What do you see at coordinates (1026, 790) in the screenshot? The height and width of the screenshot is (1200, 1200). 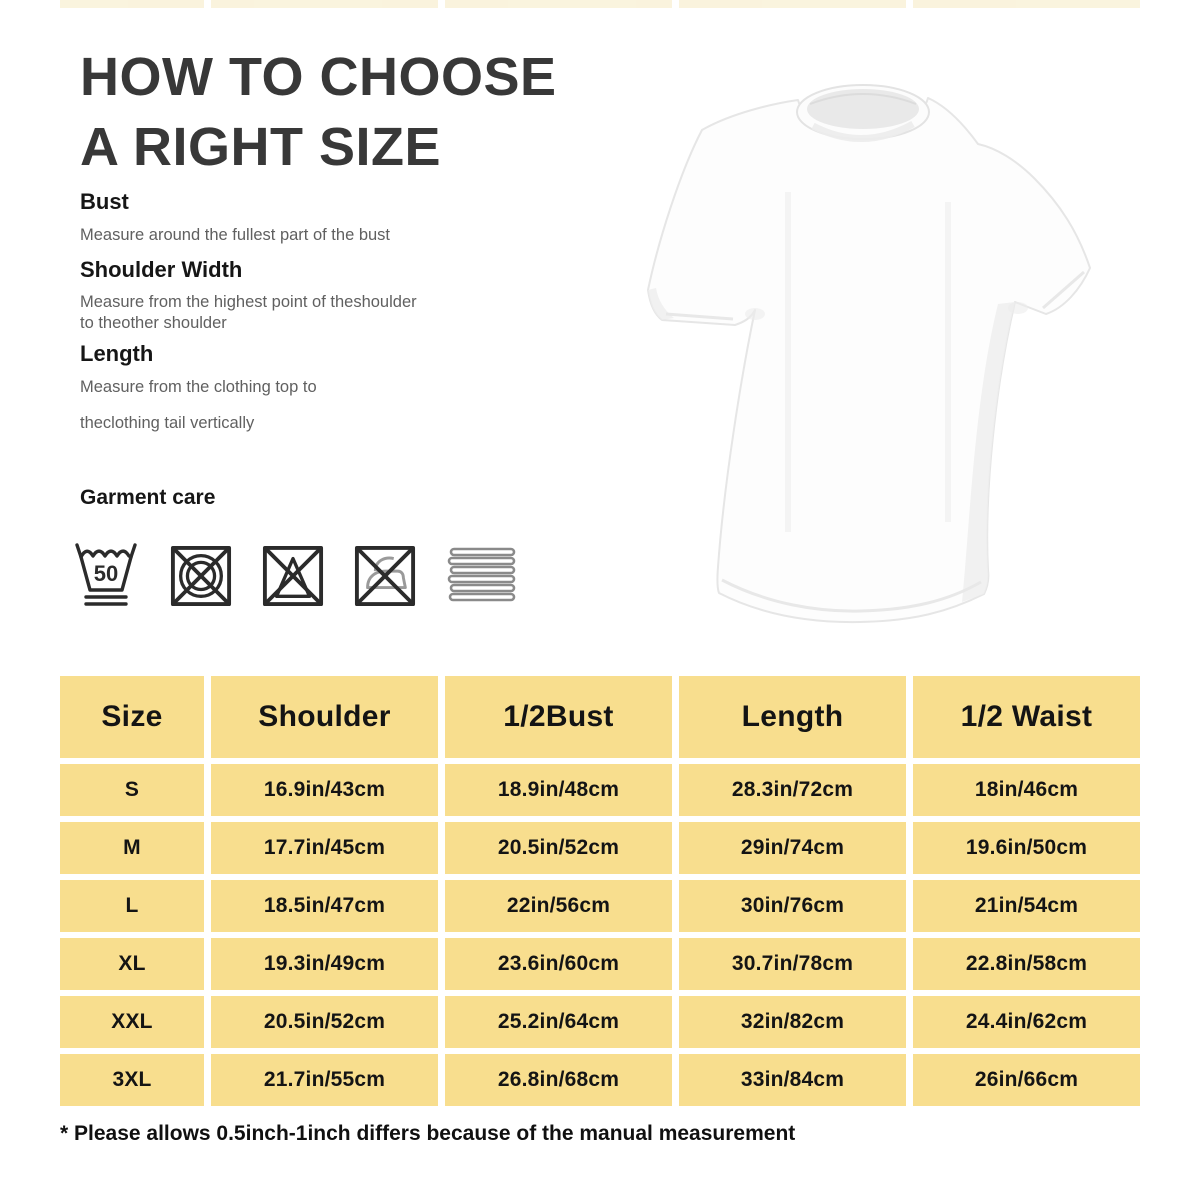 I see `table-cell: 18in/46cm` at bounding box center [1026, 790].